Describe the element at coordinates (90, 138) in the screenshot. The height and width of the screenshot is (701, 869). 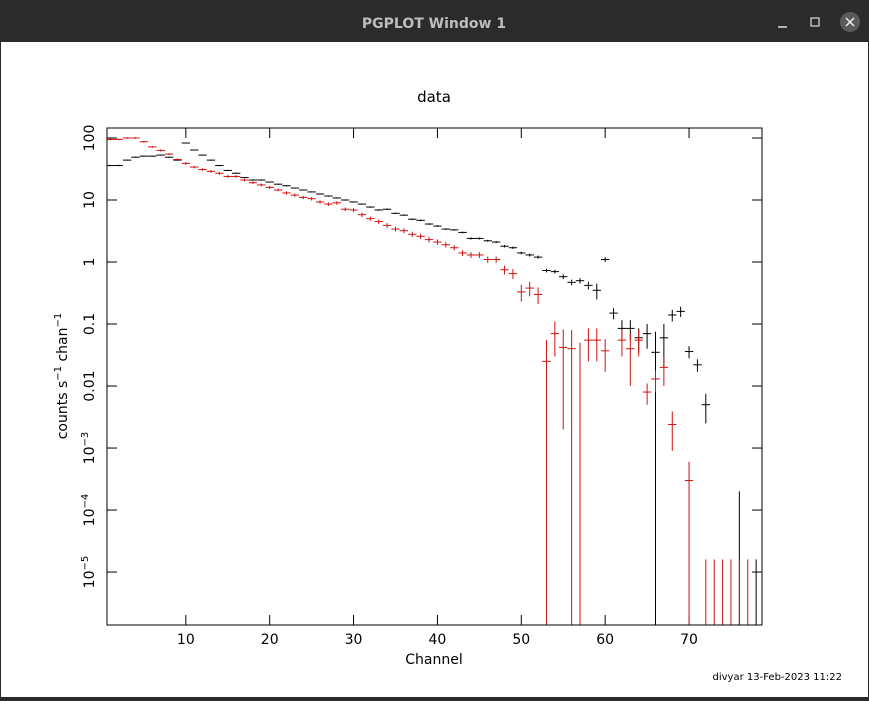
I see `y-tick-label: 100` at that location.